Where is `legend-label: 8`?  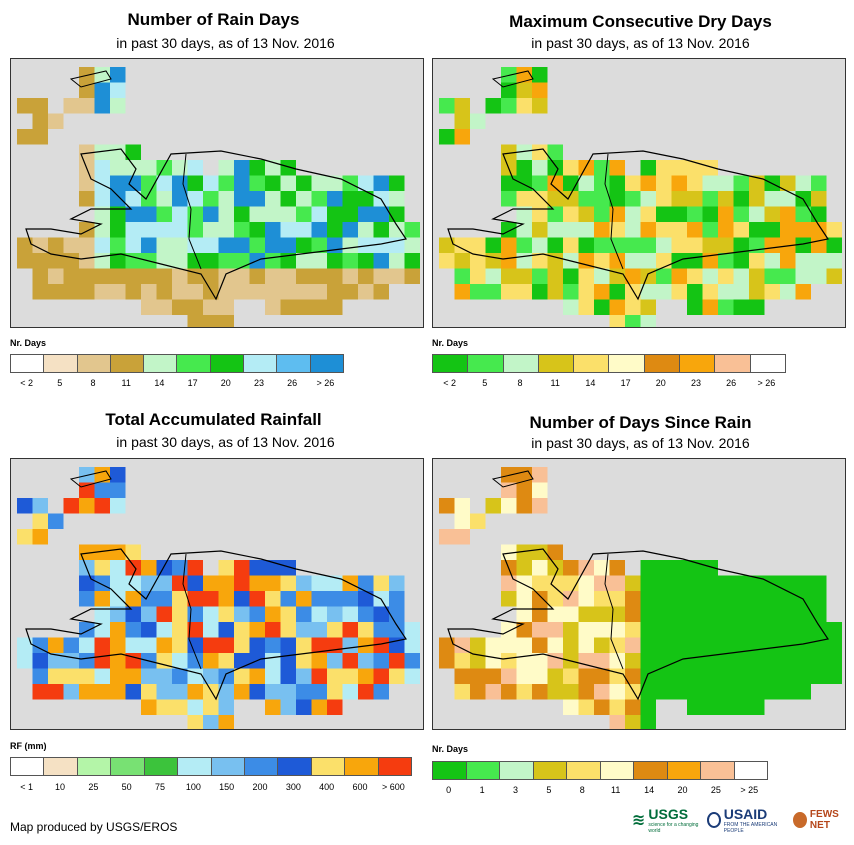
legend-label: 8 is located at coordinates (520, 383).